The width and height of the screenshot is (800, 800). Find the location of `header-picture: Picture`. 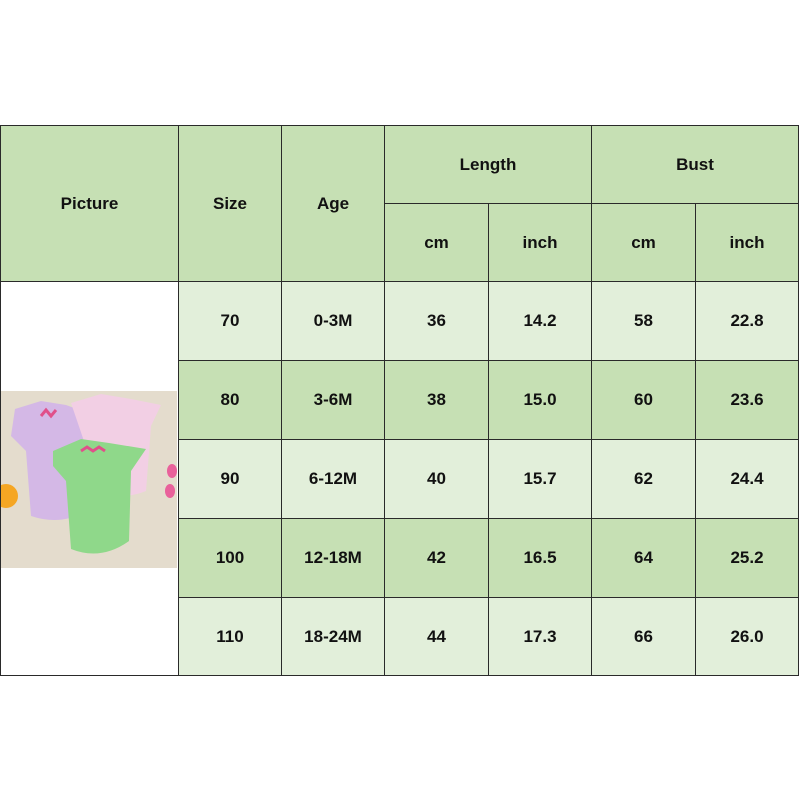

header-picture: Picture is located at coordinates (89, 203).